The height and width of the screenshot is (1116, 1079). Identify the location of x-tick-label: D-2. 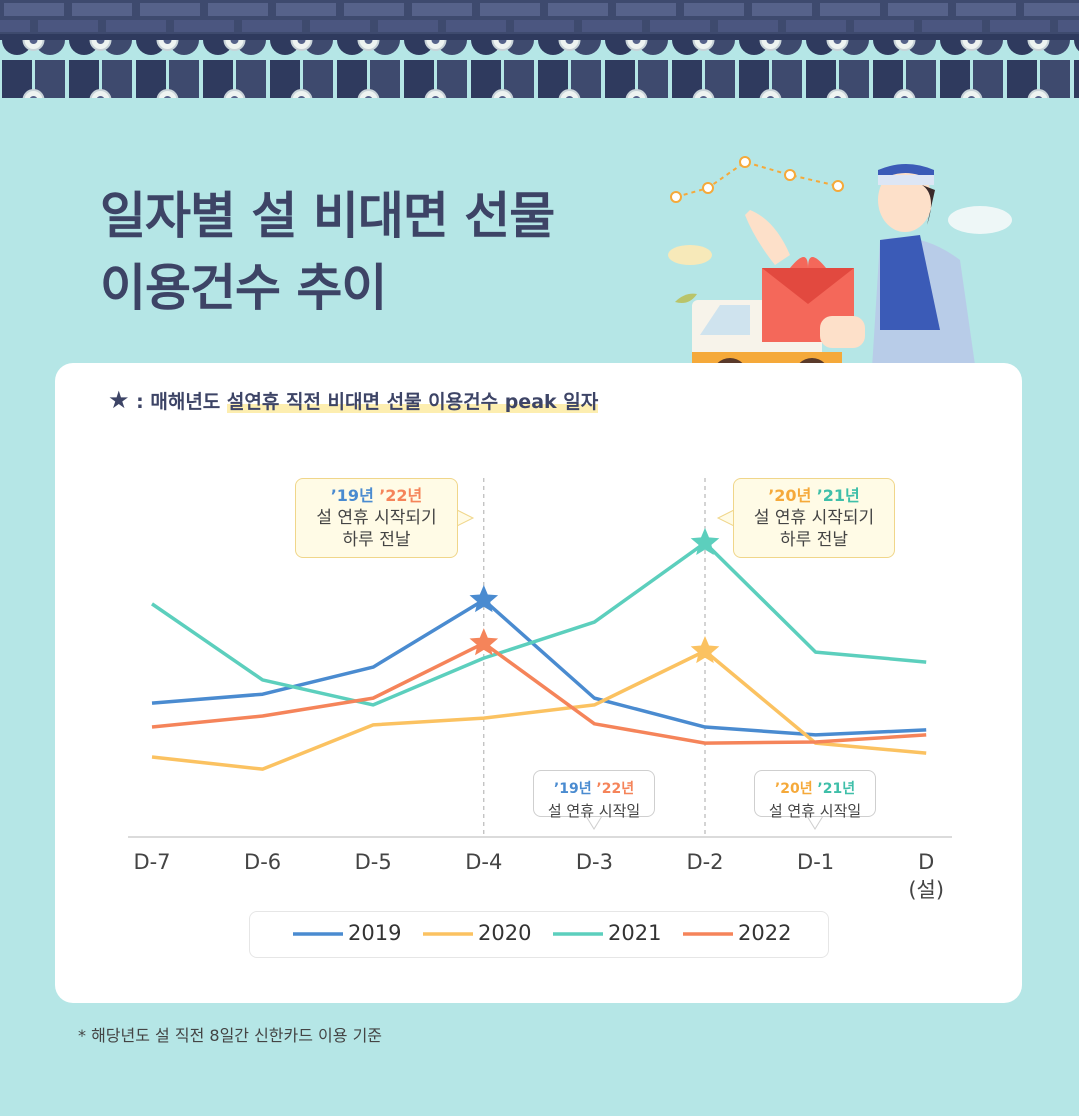
(705, 862).